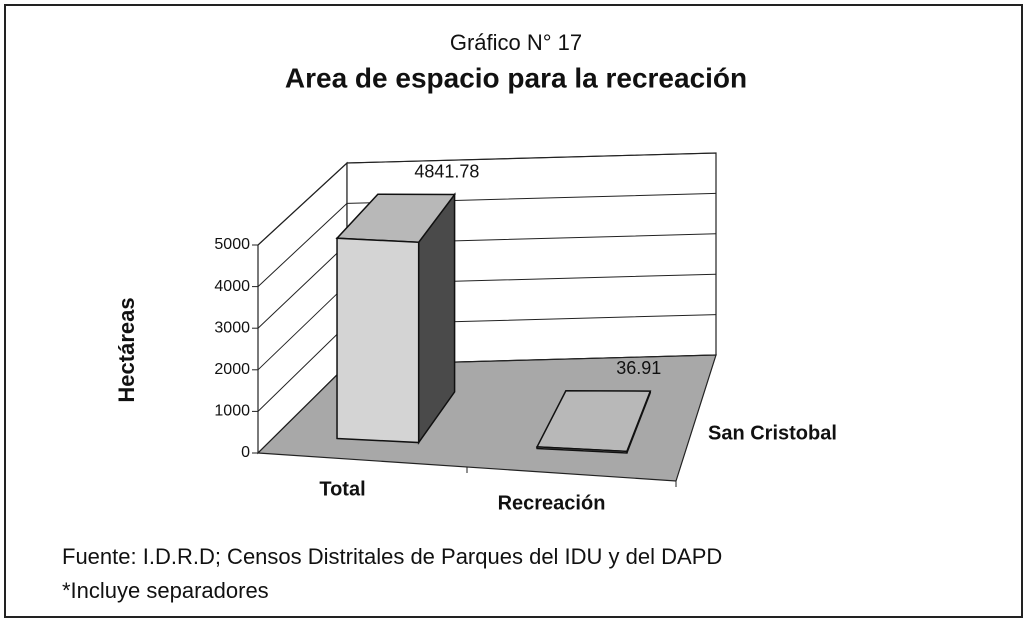  I want to click on y-tick-label: 0, so click(245, 452).